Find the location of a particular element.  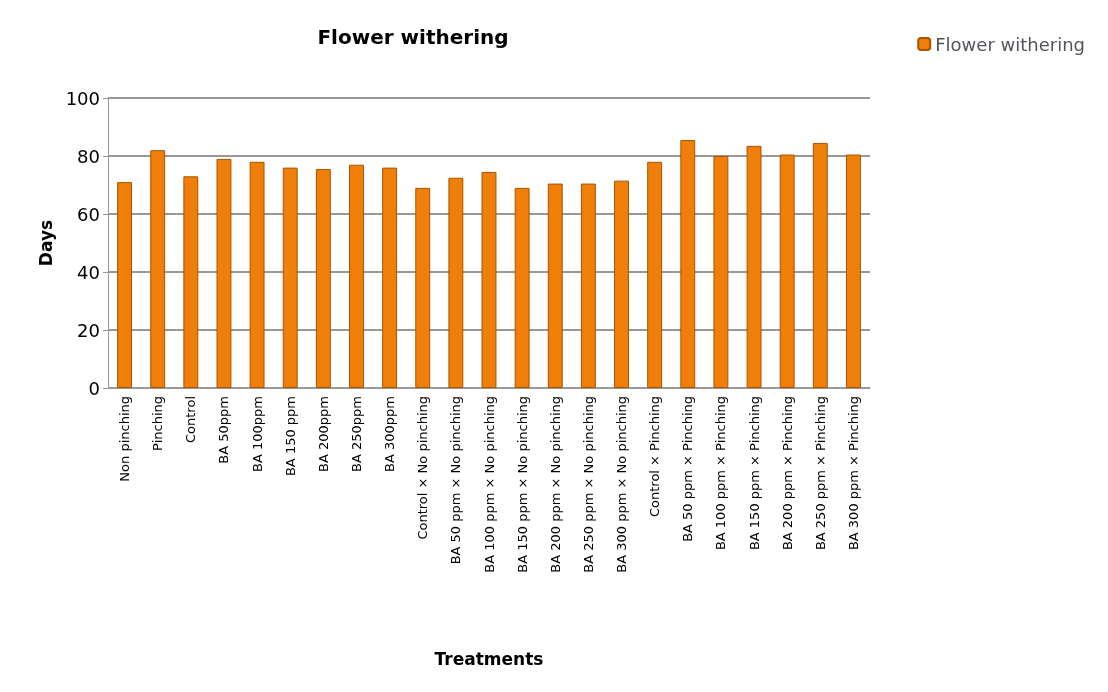

x-tick-label: BA 250 ppm × Pinching is located at coordinates (820, 473).